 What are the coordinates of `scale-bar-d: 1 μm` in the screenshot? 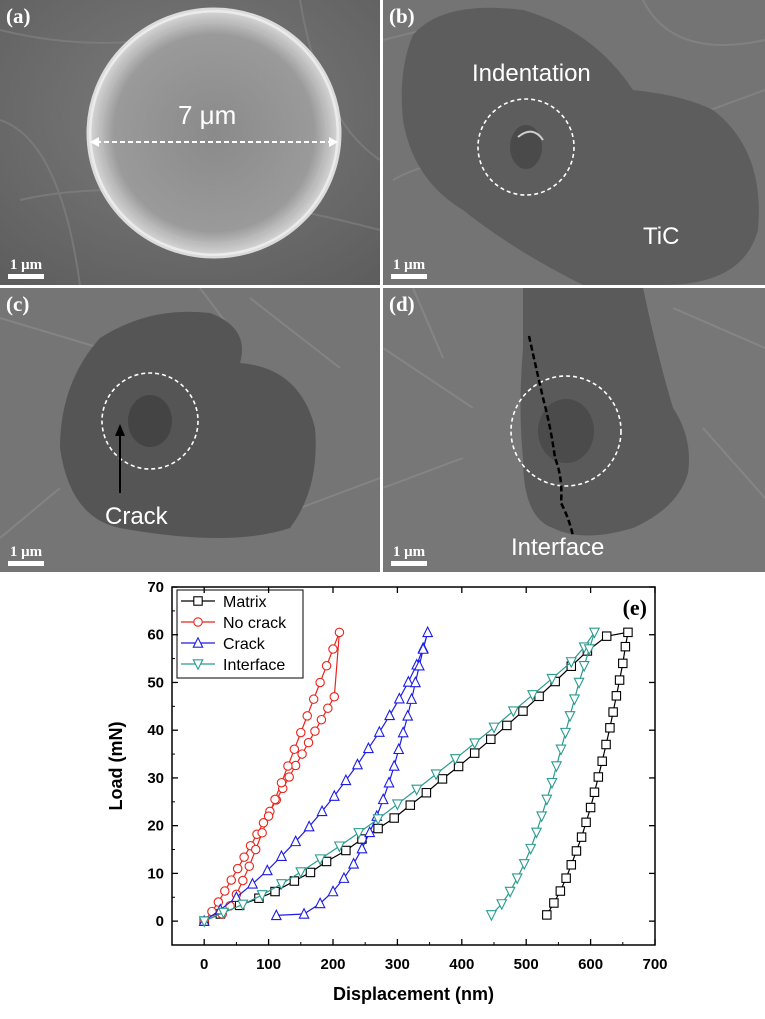 It's located at (409, 555).